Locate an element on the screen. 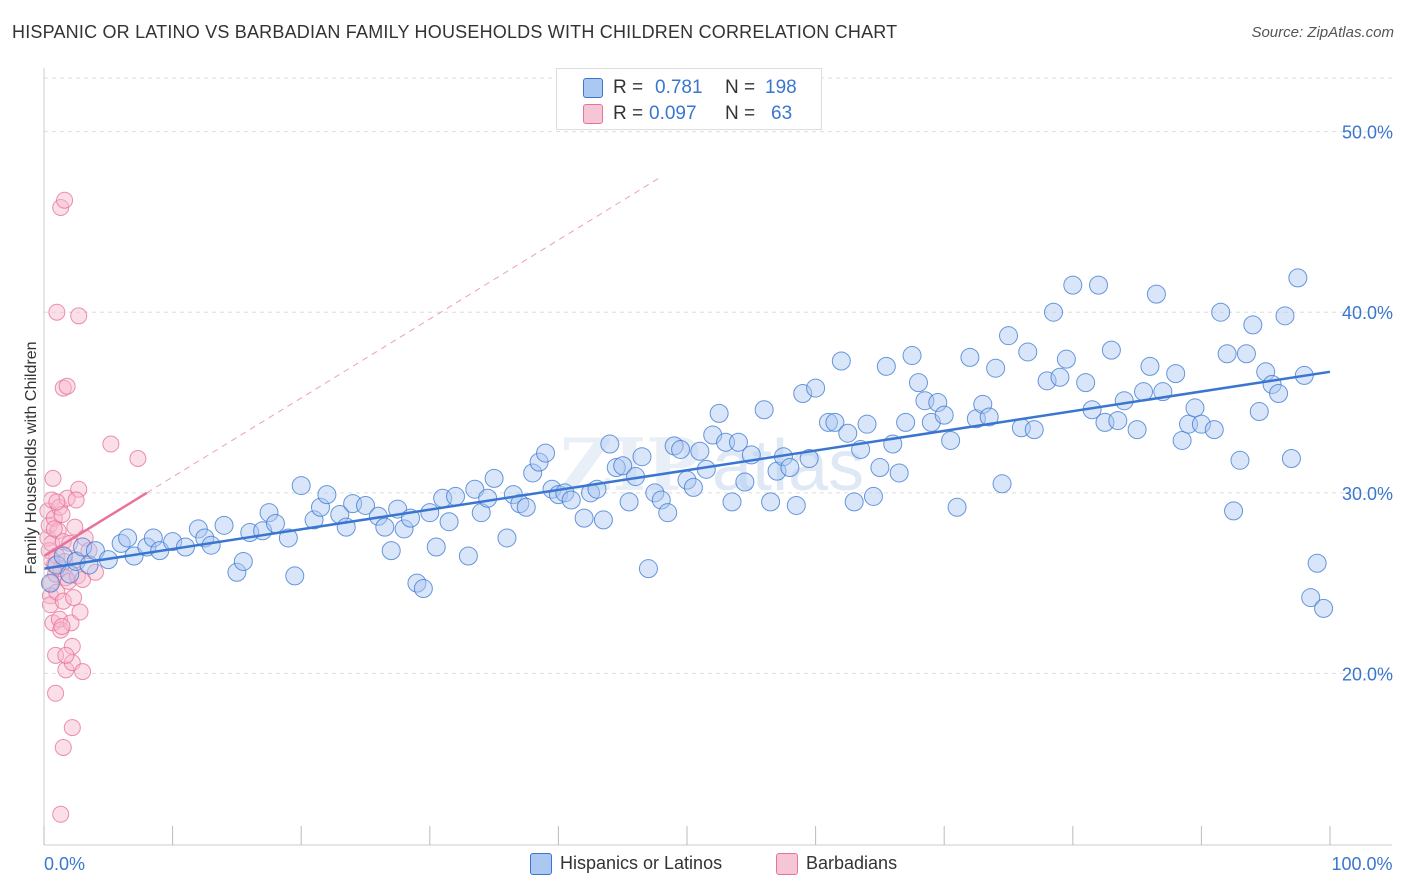 Image resolution: width=1406 pixels, height=892 pixels. barbadians-points is located at coordinates (93, 507).